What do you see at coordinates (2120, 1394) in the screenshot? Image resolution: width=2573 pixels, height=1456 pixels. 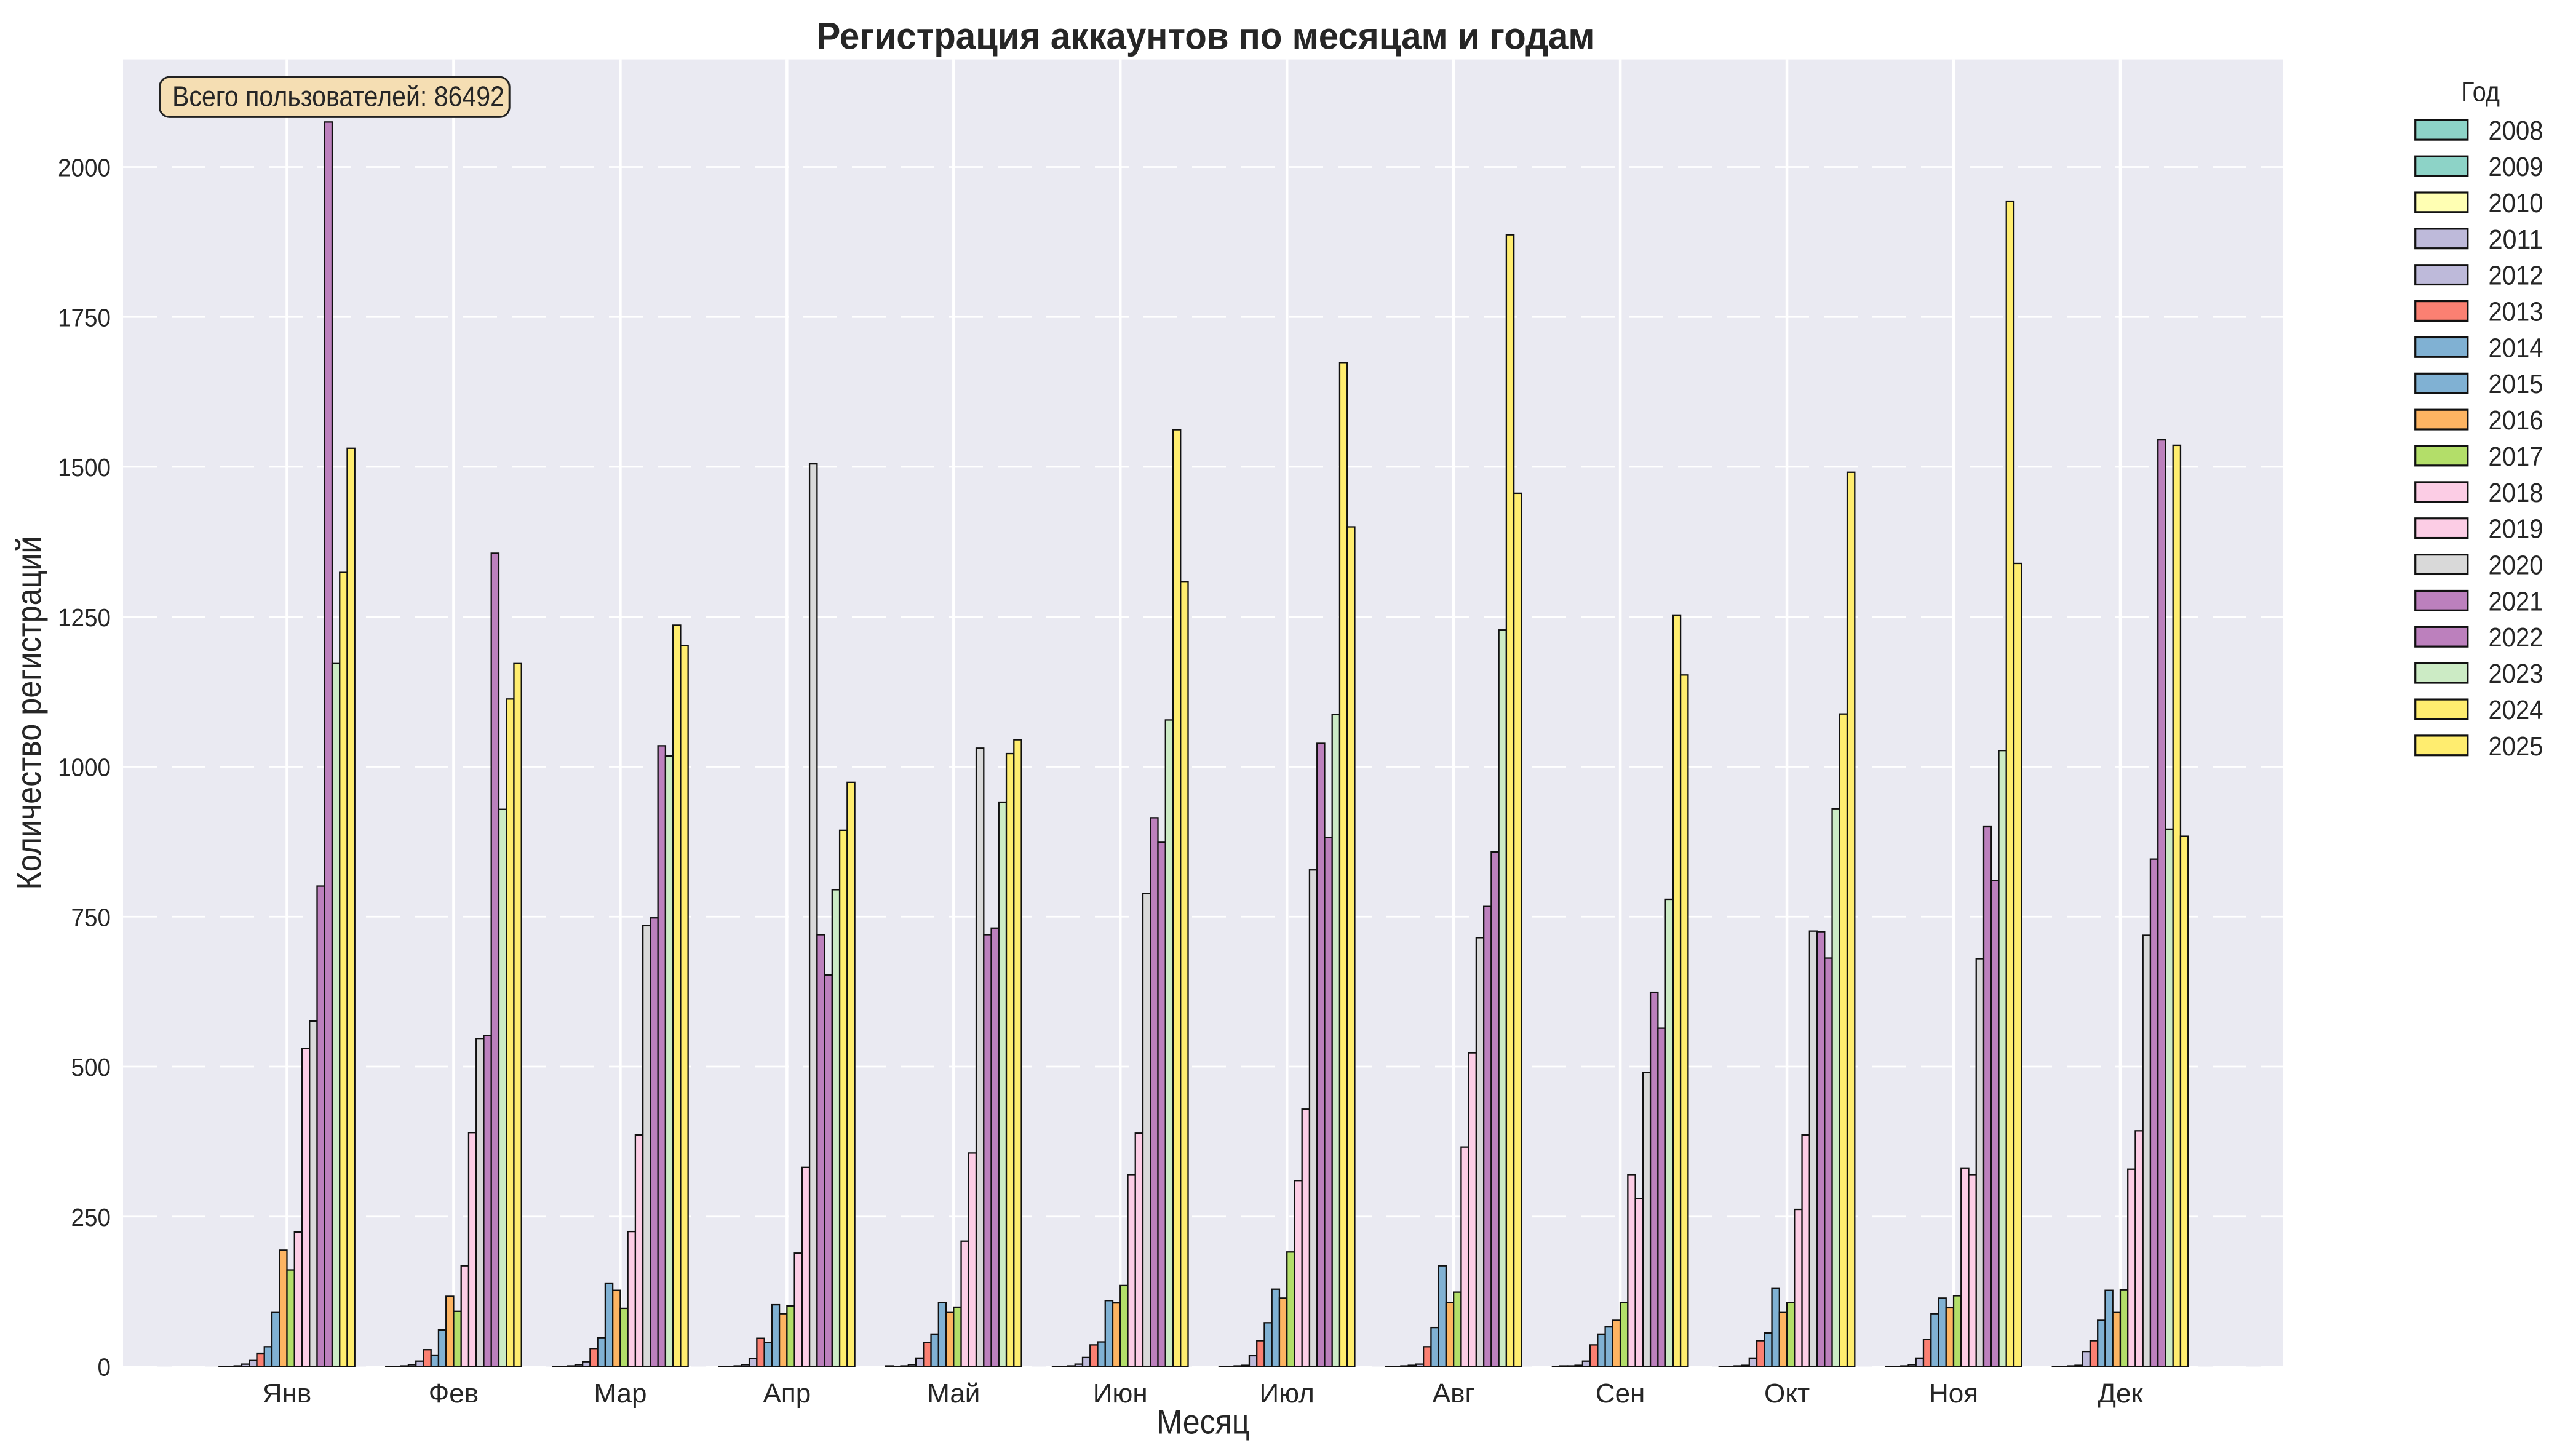 I see `svg-text: Дек` at bounding box center [2120, 1394].